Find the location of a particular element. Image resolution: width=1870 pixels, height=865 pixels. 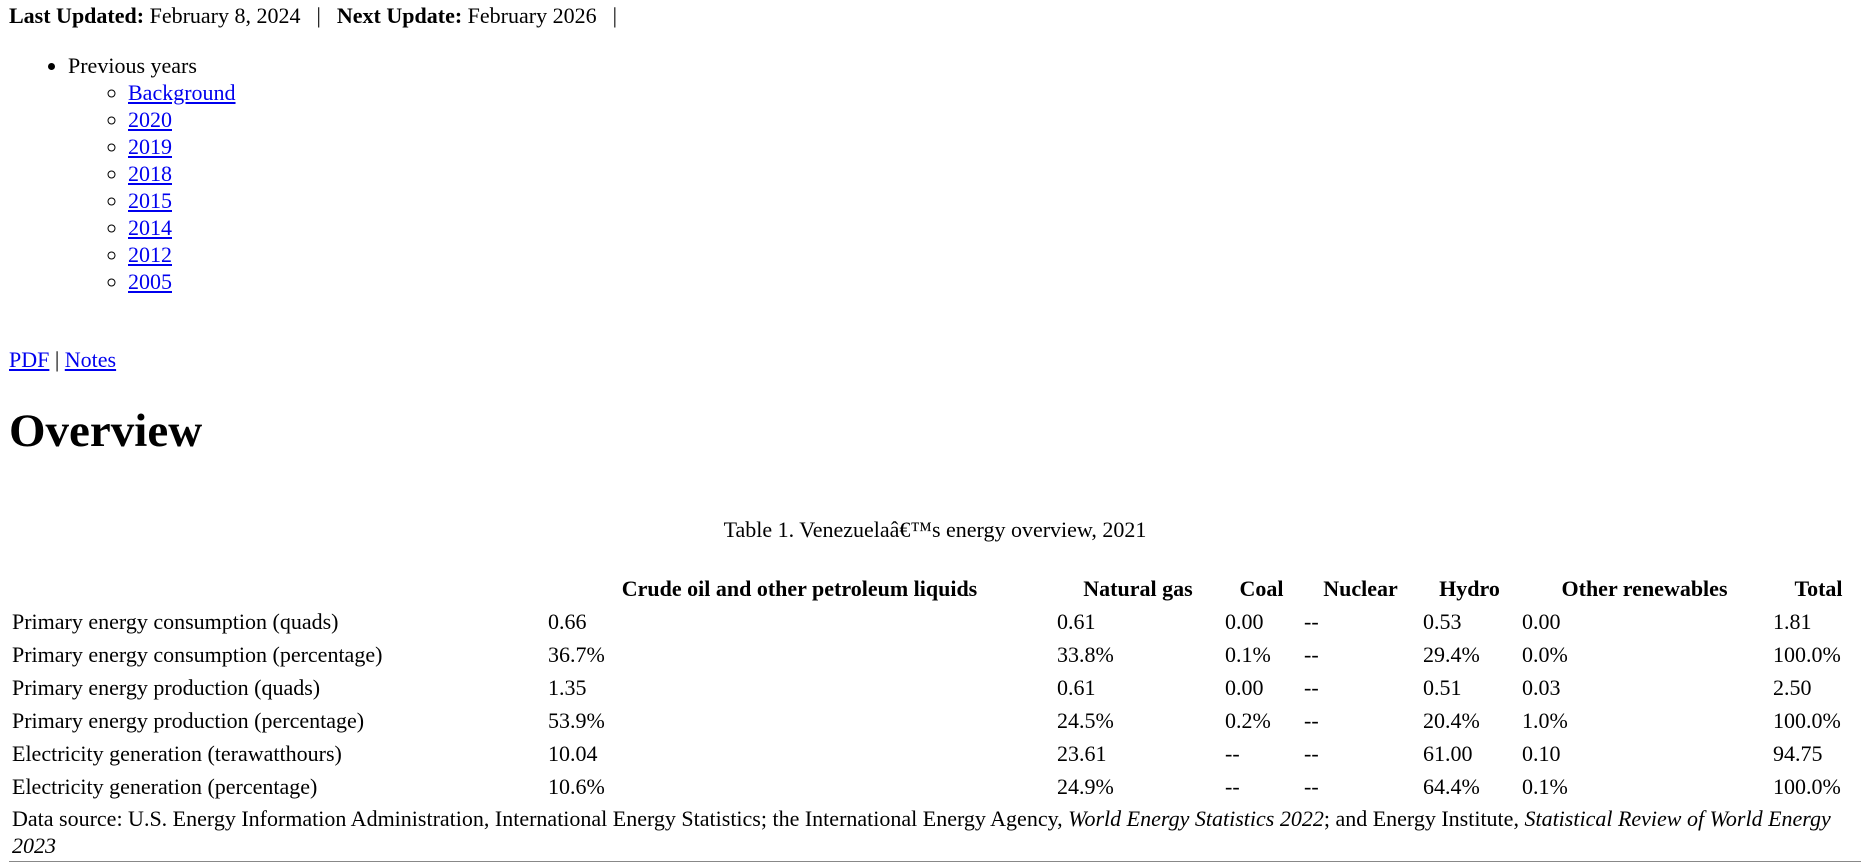

doc-link: Notes is located at coordinates (90, 359).